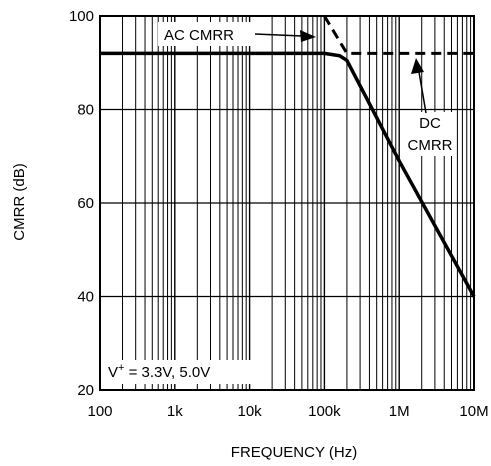 The width and height of the screenshot is (491, 466). I want to click on ac-label-background, so click(205, 34).